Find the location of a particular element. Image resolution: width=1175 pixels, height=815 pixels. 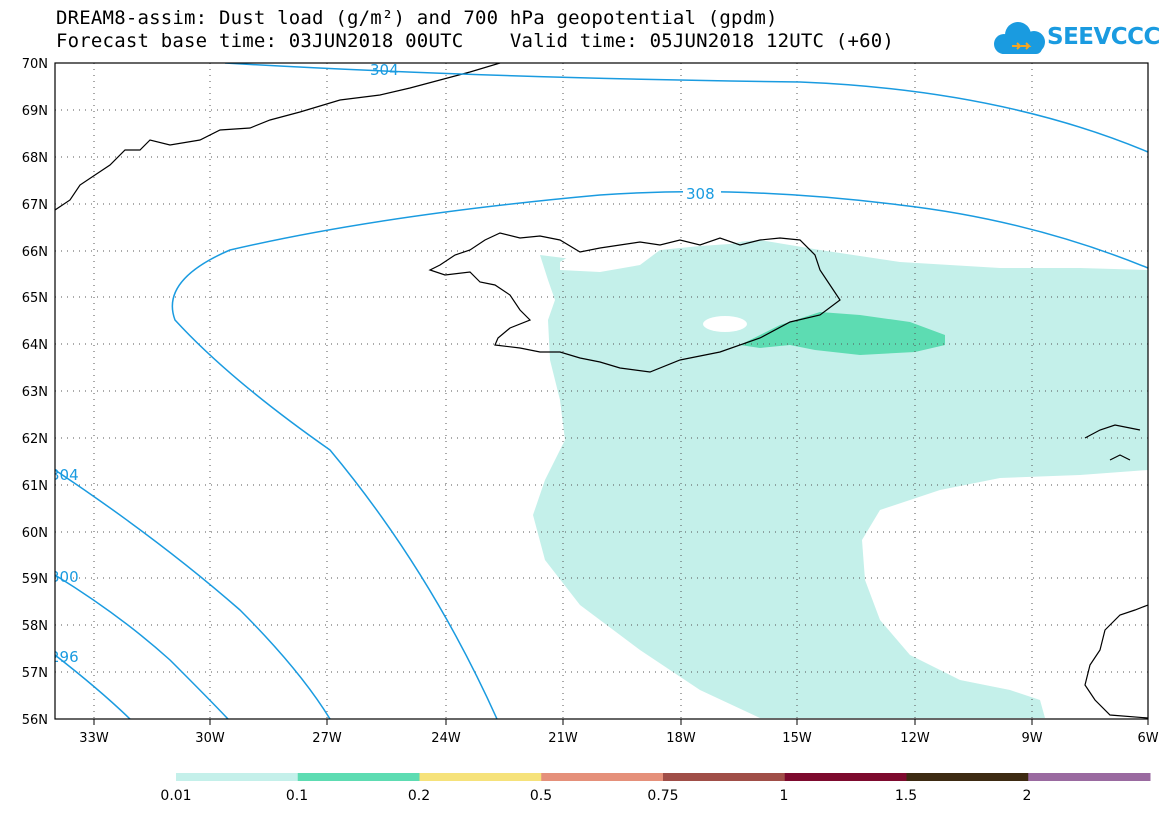

logo-text: SEEVCCC is located at coordinates (1103, 37).